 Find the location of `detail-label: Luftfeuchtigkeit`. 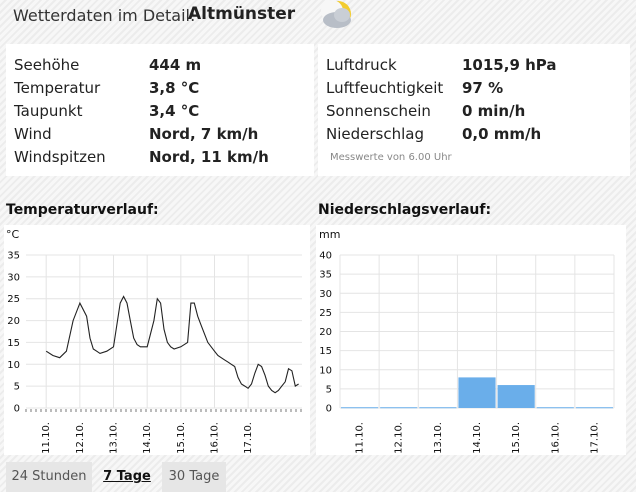

detail-label: Luftfeuchtigkeit is located at coordinates (385, 88).